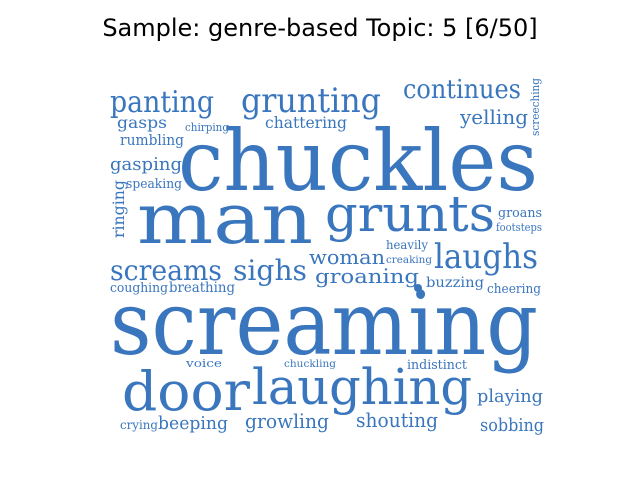  Describe the element at coordinates (203, 363) in the screenshot. I see `word-voice: voice` at that location.